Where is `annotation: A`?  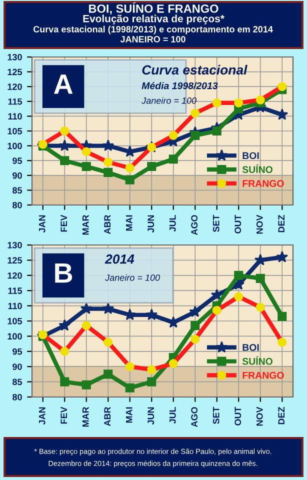
annotation: A is located at coordinates (63, 84).